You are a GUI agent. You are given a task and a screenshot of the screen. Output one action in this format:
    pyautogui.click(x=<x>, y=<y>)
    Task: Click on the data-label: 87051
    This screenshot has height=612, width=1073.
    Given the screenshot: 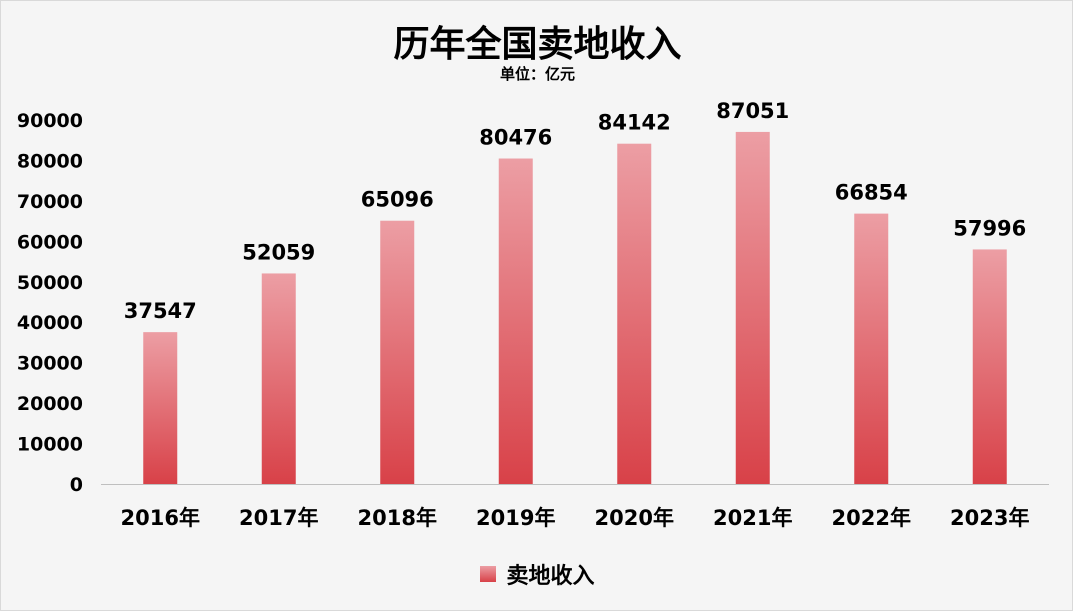 What is the action you would take?
    pyautogui.click(x=752, y=111)
    